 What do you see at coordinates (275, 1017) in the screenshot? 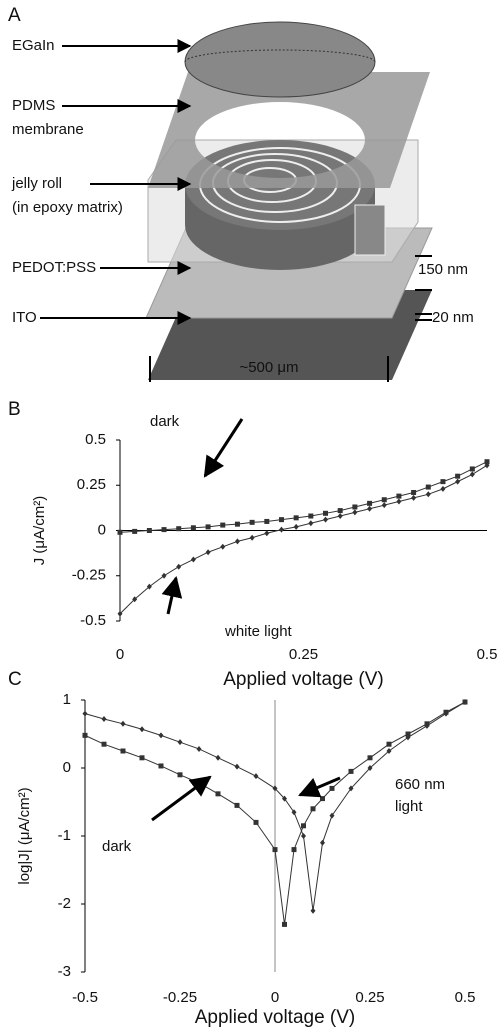
I see `x-axis-label: Applied voltage (V)` at bounding box center [275, 1017].